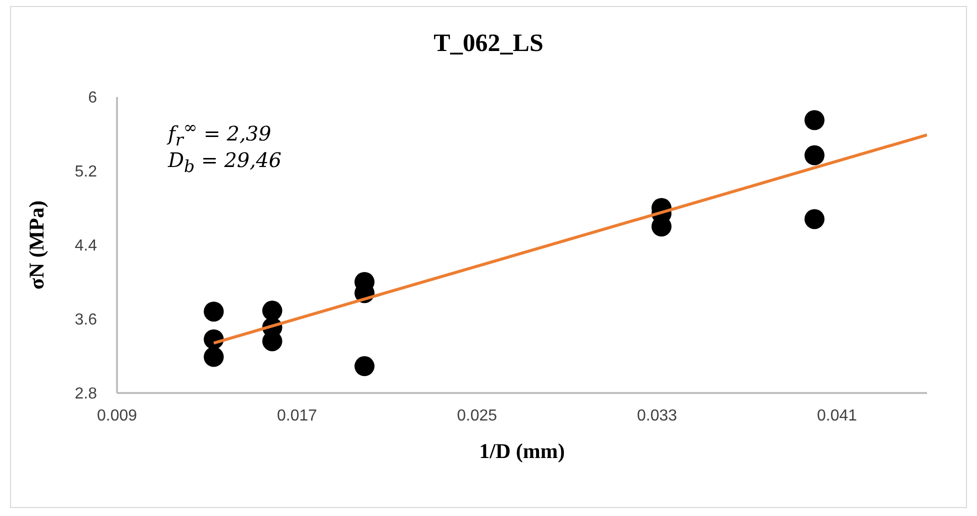  I want to click on x-axis-title: 1/D (mm), so click(522, 451).